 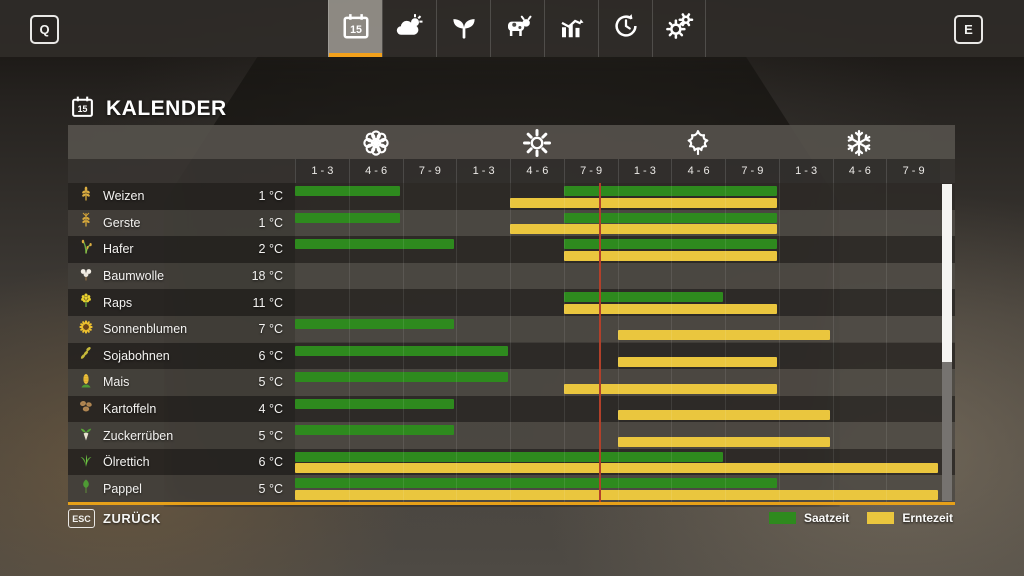 I want to click on svg-text: 15, so click(x=83, y=109).